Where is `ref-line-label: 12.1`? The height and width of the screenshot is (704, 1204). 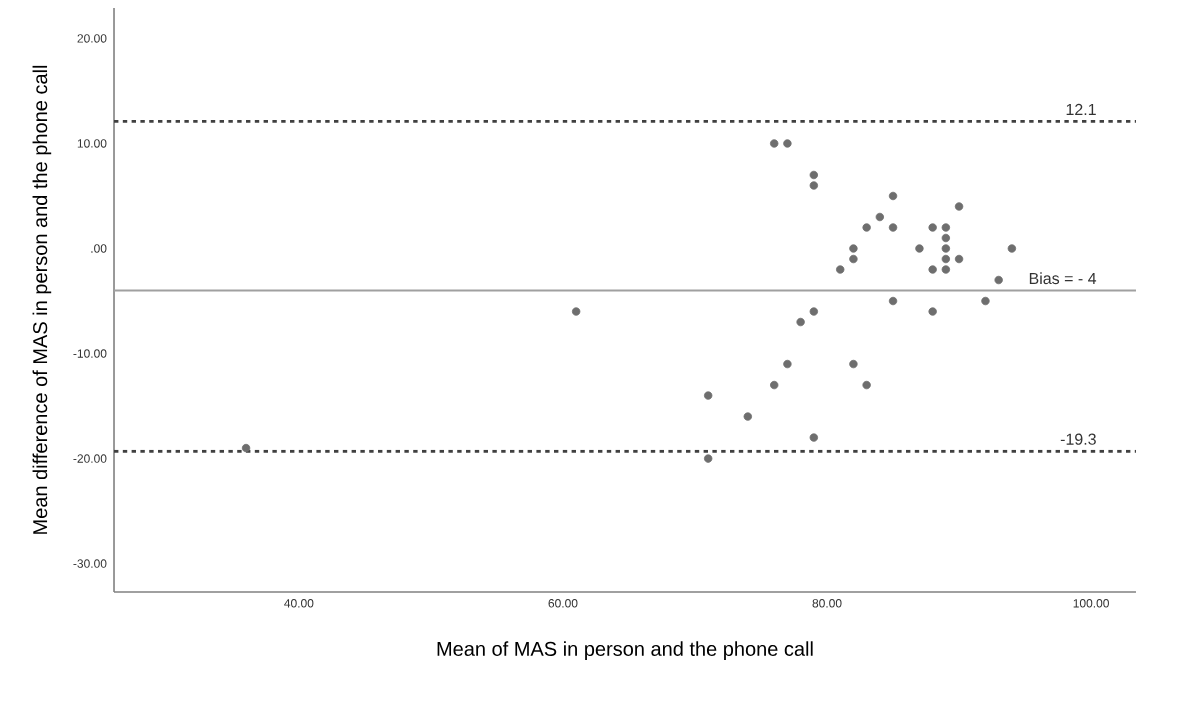 ref-line-label: 12.1 is located at coordinates (1081, 109).